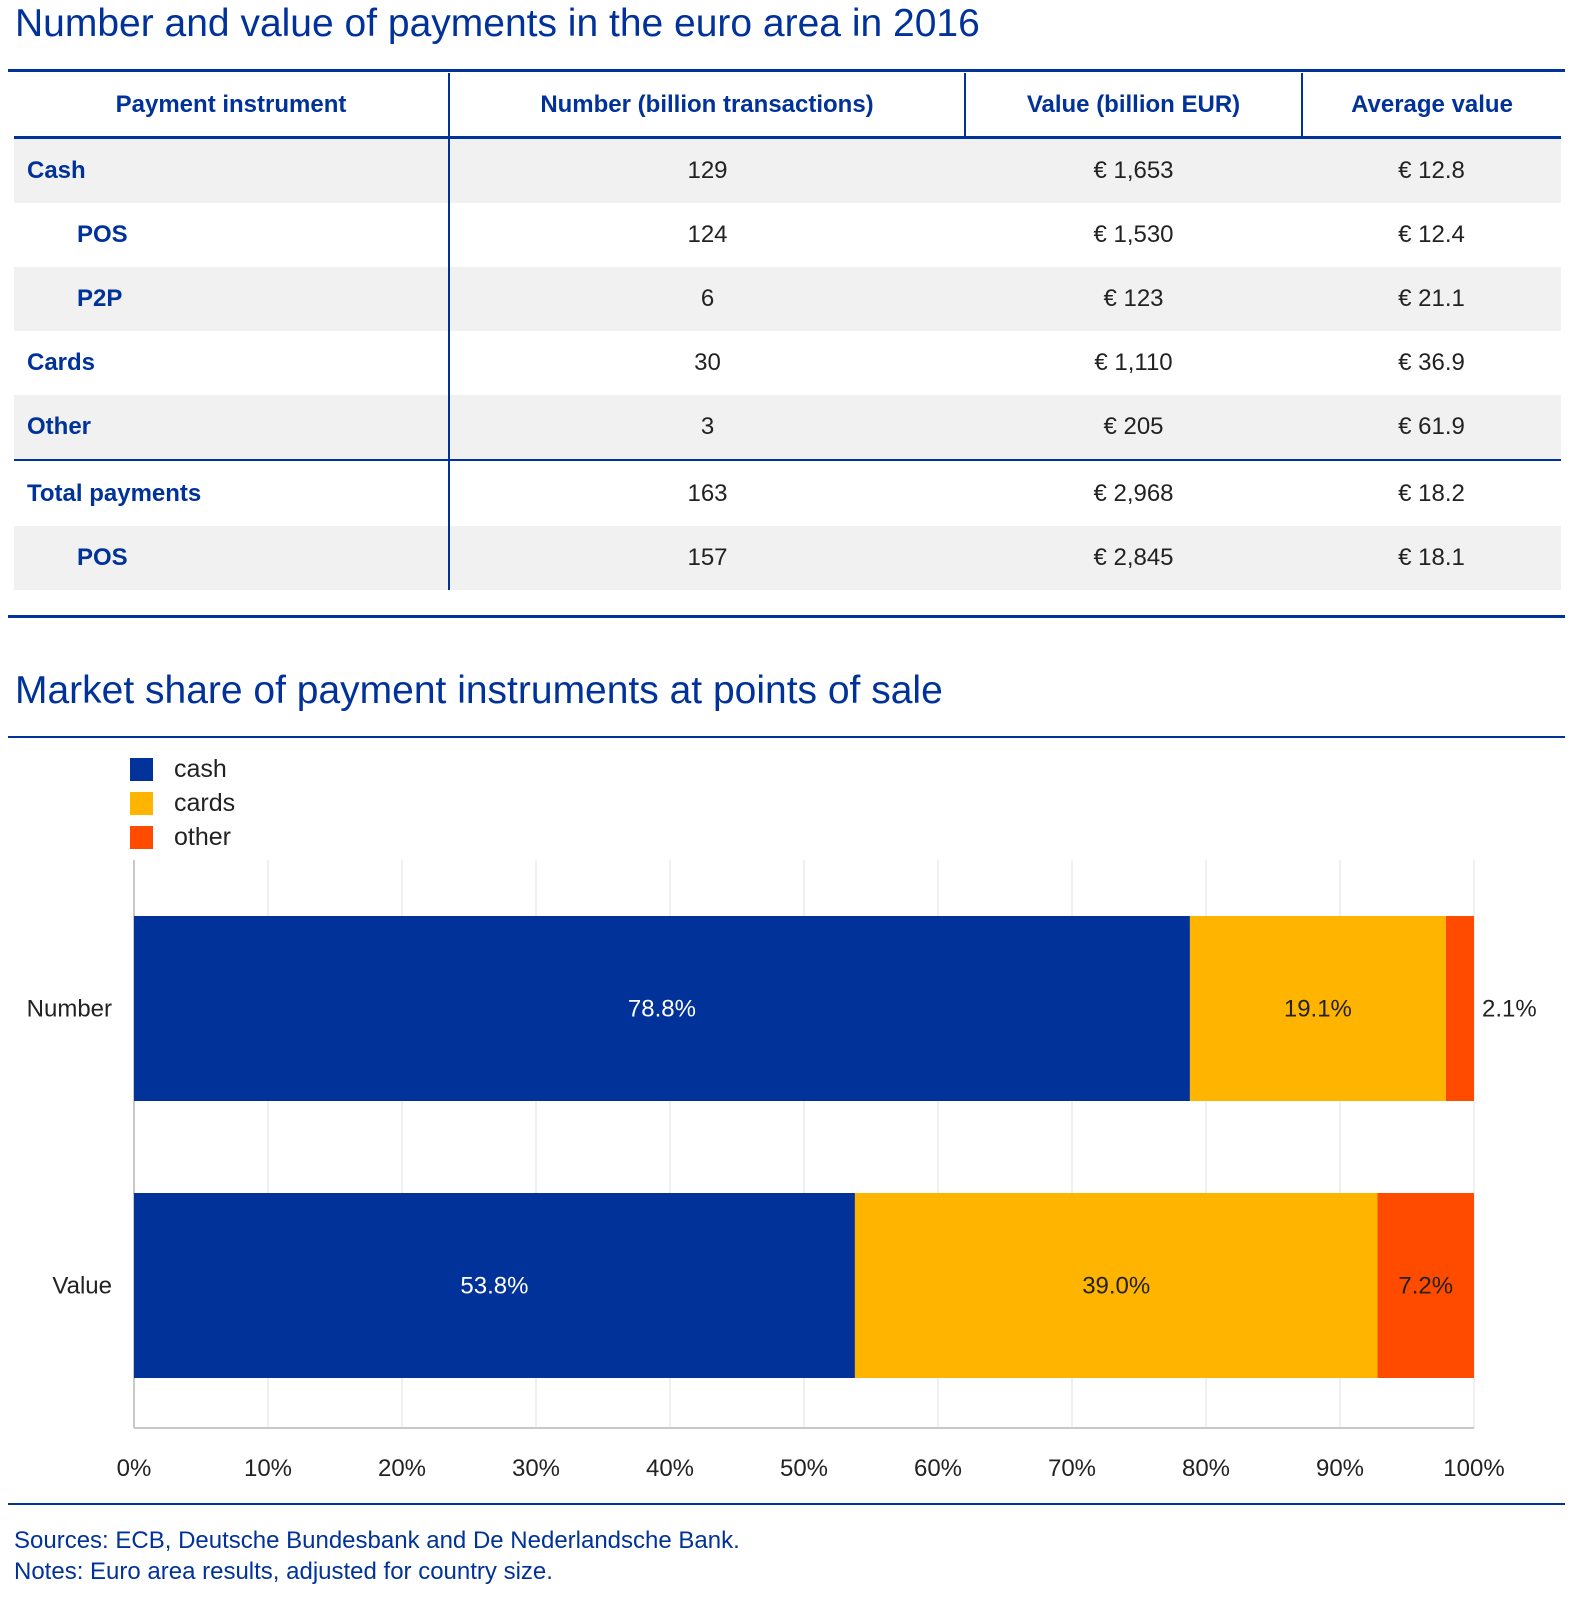 Image resolution: width=1573 pixels, height=1600 pixels. I want to click on chart-legend: cash cards other, so click(182, 803).